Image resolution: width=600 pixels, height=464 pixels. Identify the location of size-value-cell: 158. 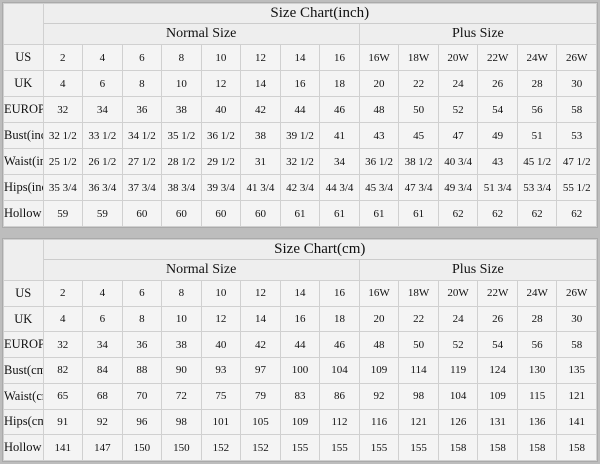
(537, 447).